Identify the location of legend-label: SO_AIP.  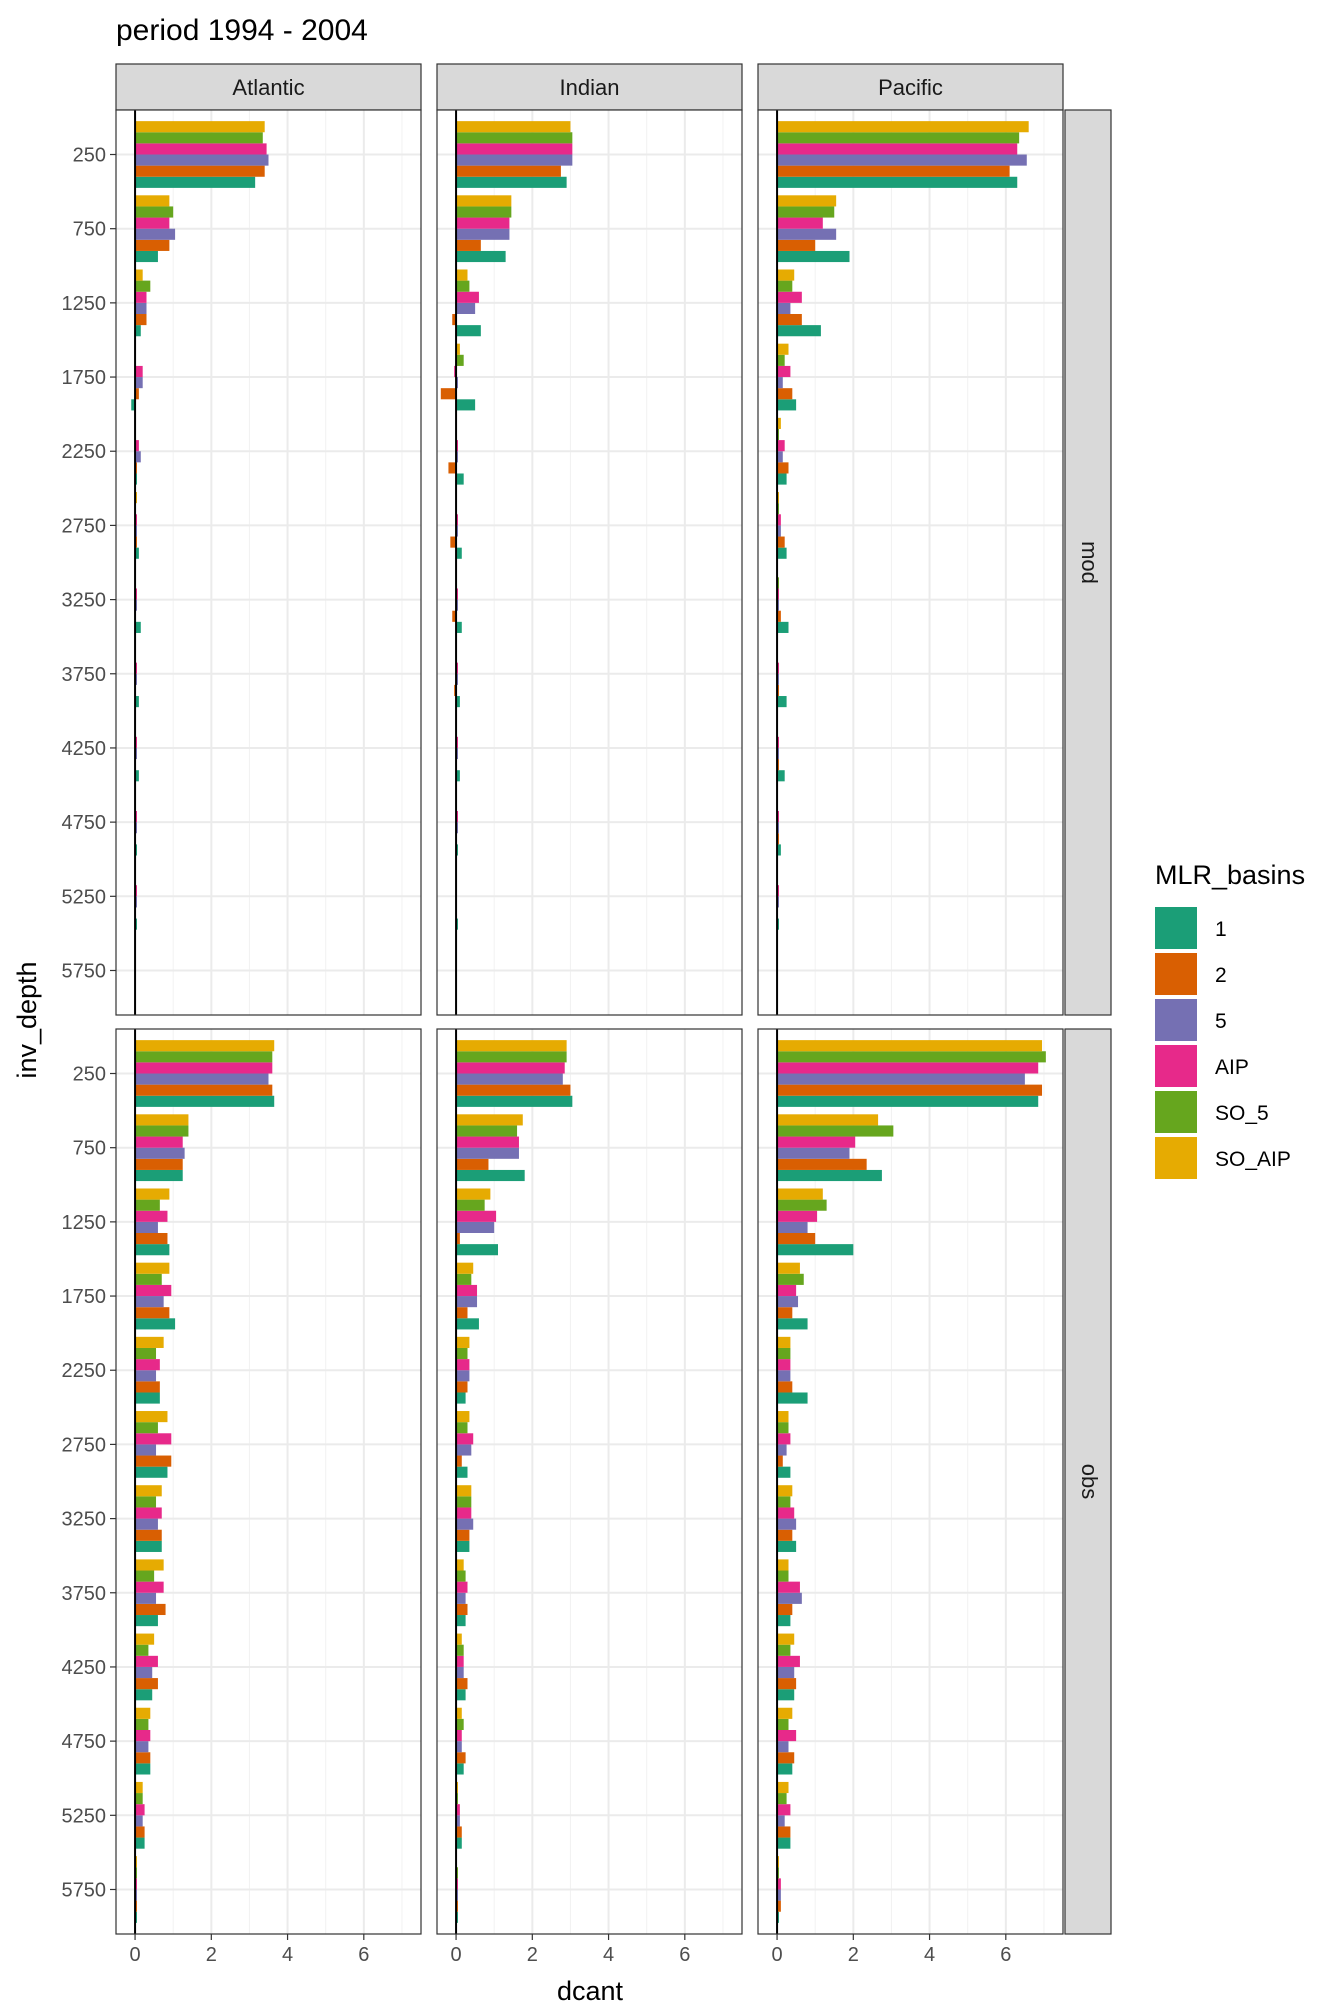
(1253, 1159).